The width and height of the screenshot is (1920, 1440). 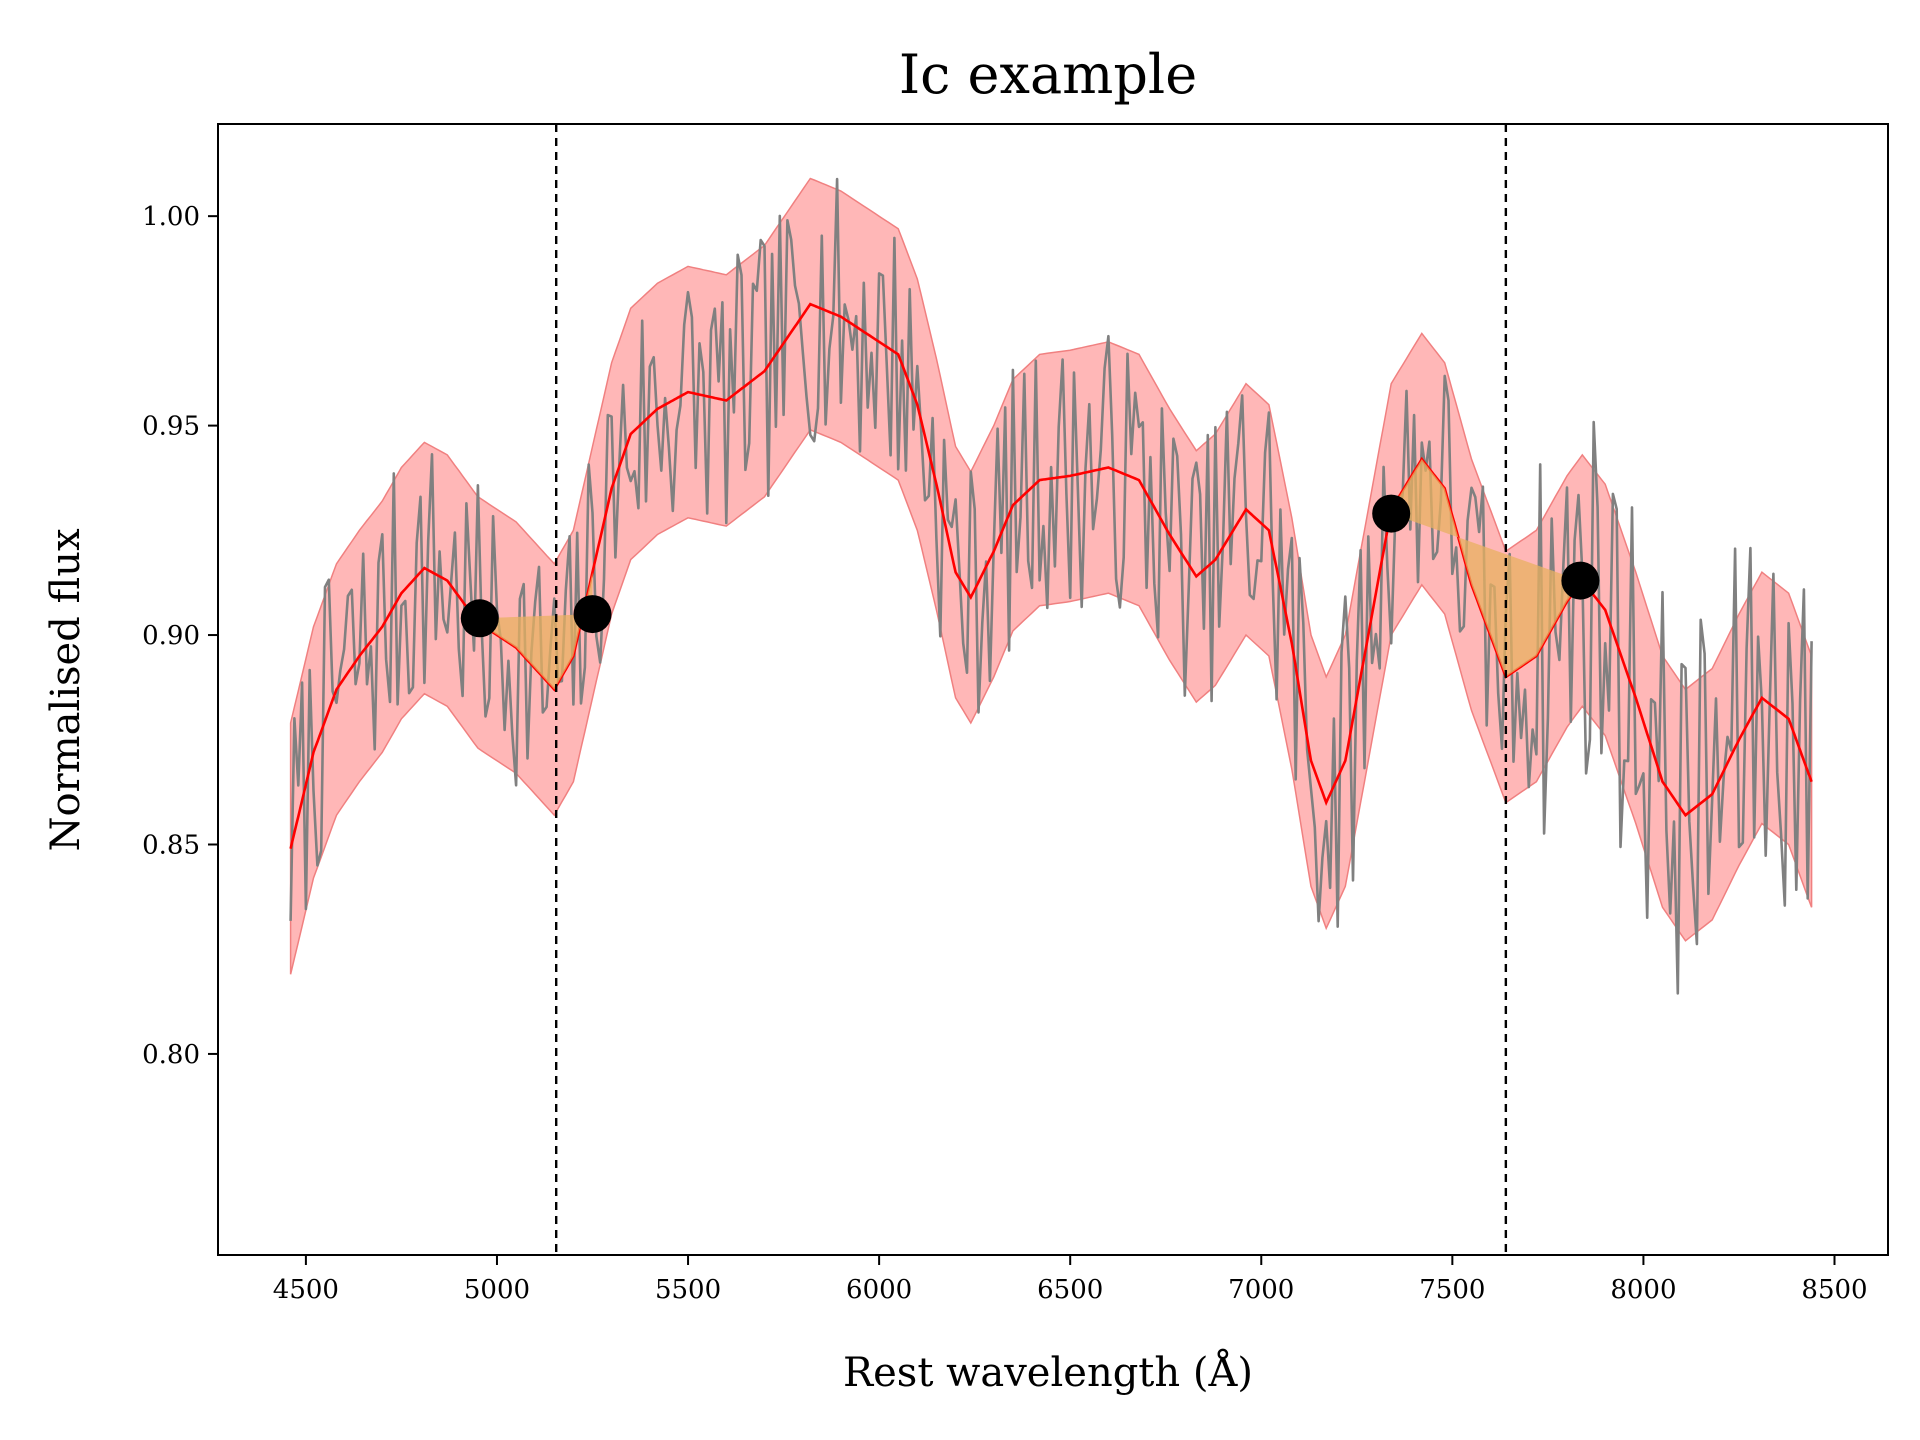 I want to click on x-axis-label: Rest wavelength (Å), so click(x=1048, y=1372).